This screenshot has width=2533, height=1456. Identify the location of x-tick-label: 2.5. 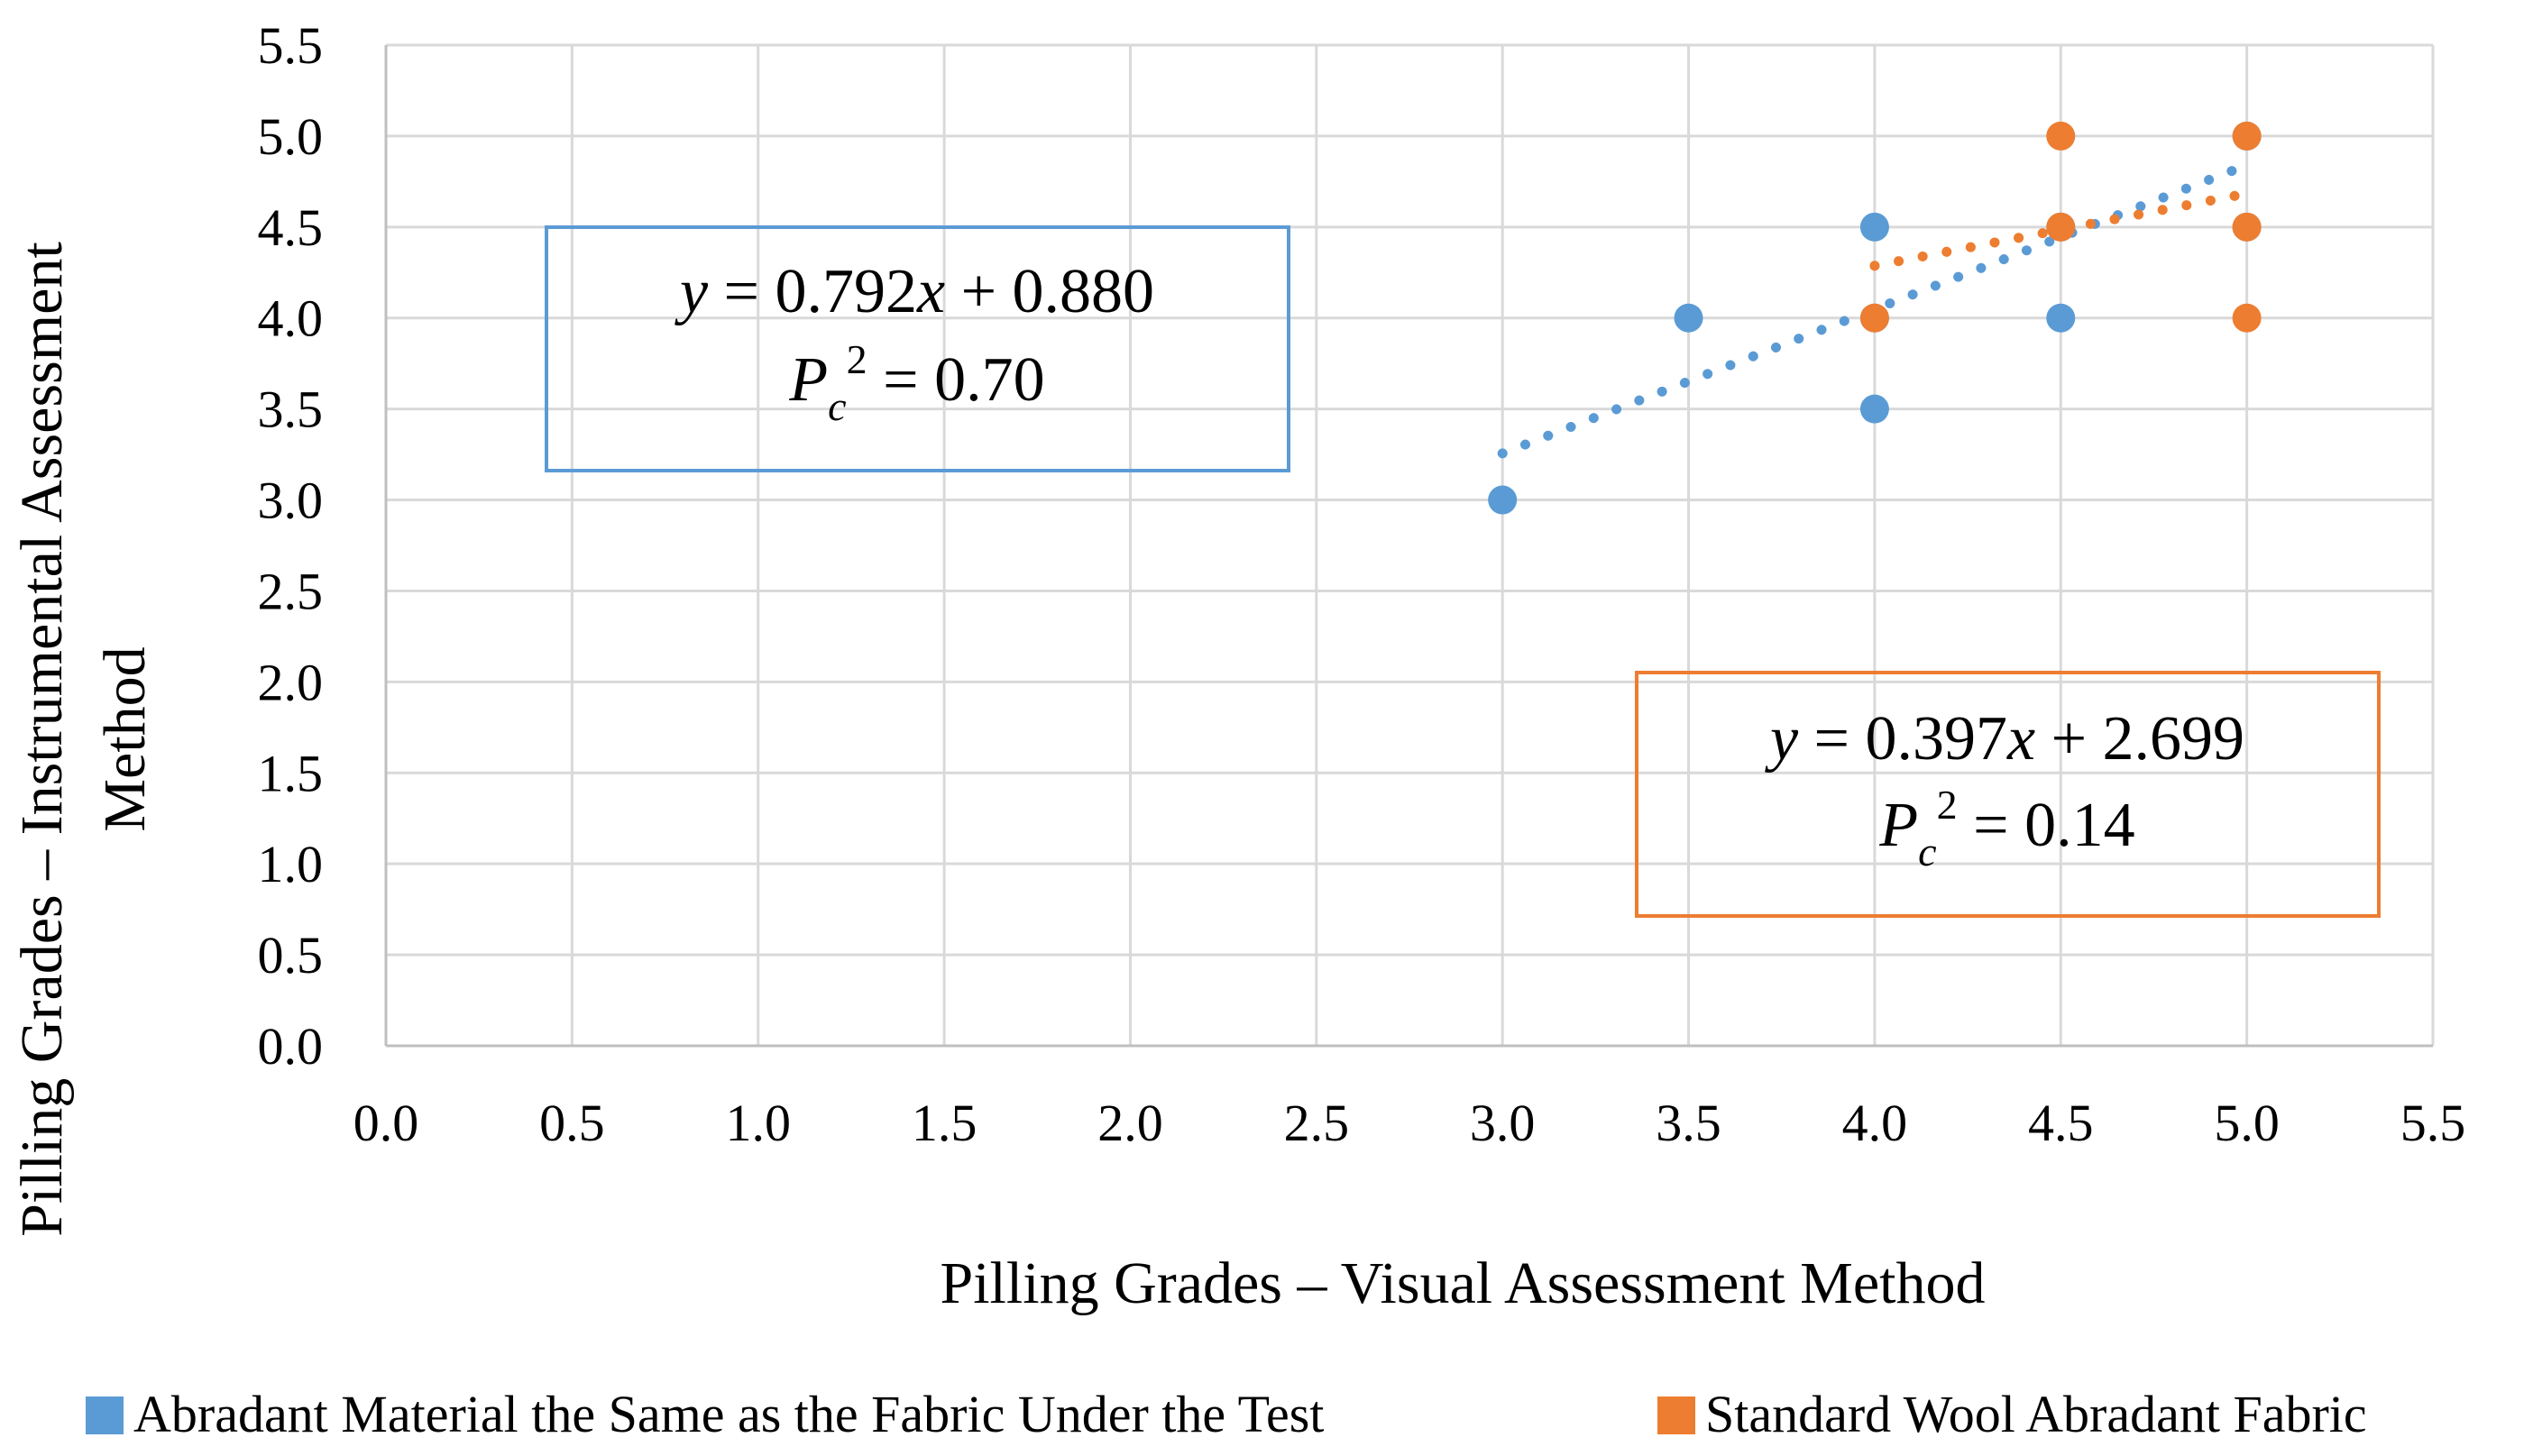
(1317, 1123).